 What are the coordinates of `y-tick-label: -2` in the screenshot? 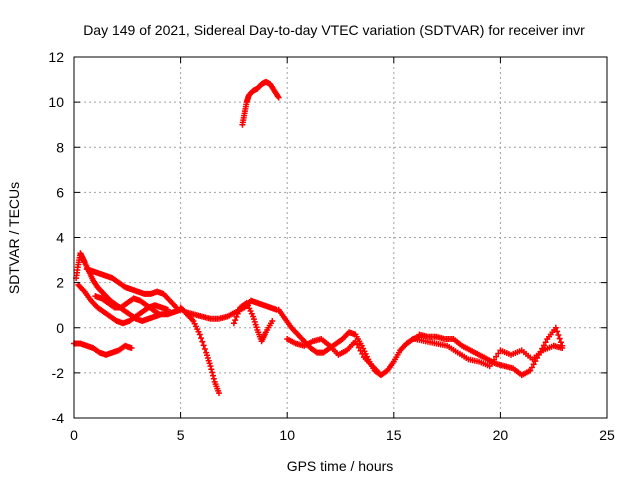 It's located at (58, 373).